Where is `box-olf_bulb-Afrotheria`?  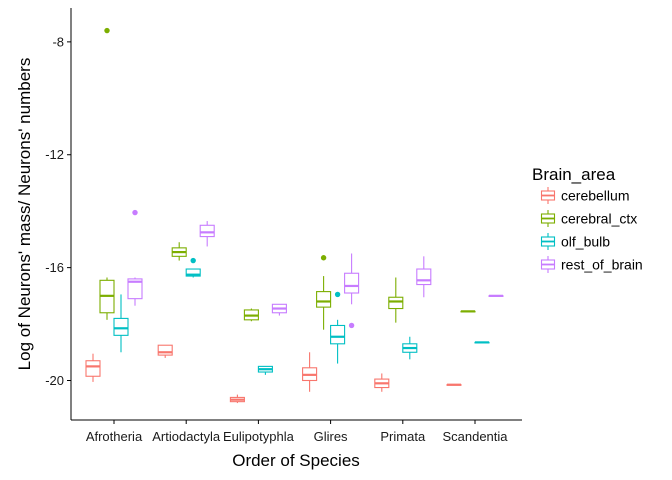 box-olf_bulb-Afrotheria is located at coordinates (121, 323).